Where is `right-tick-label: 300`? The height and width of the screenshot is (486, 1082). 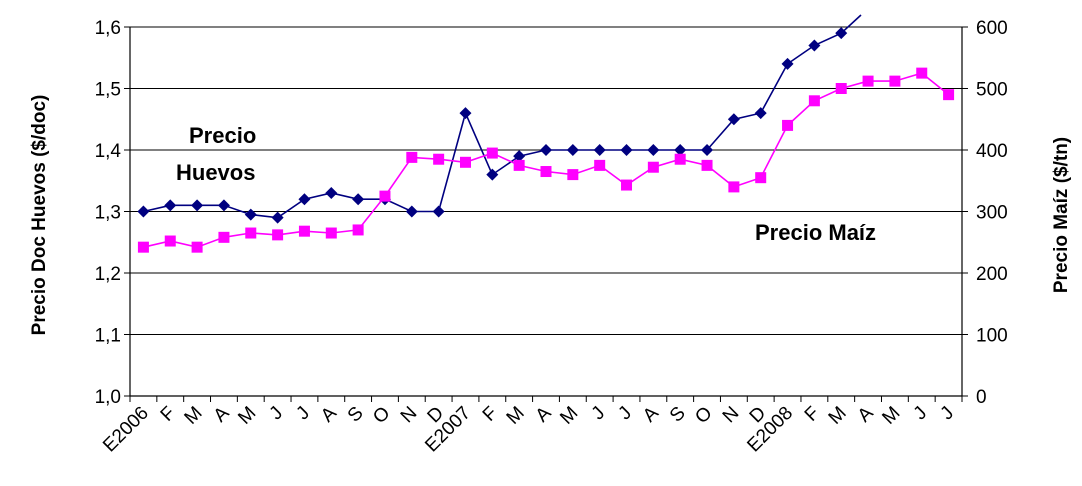
right-tick-label: 300 is located at coordinates (992, 213).